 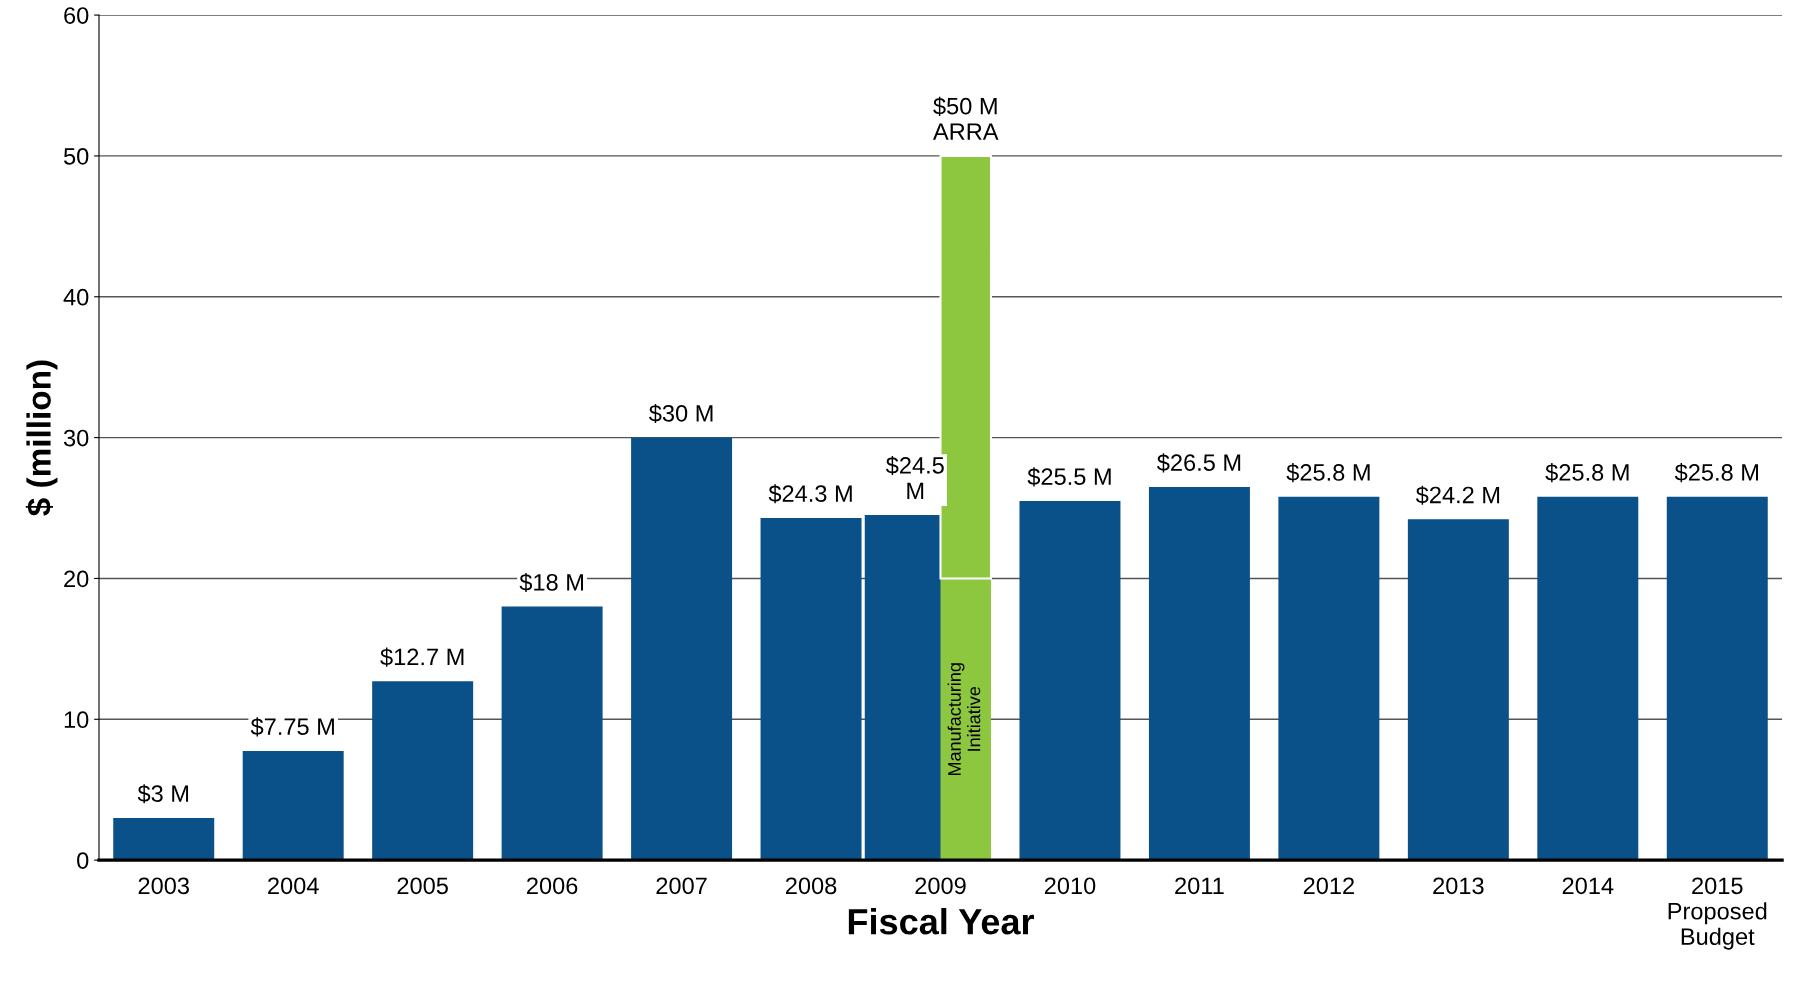 What do you see at coordinates (76, 579) in the screenshot?
I see `y-tick-label: 20` at bounding box center [76, 579].